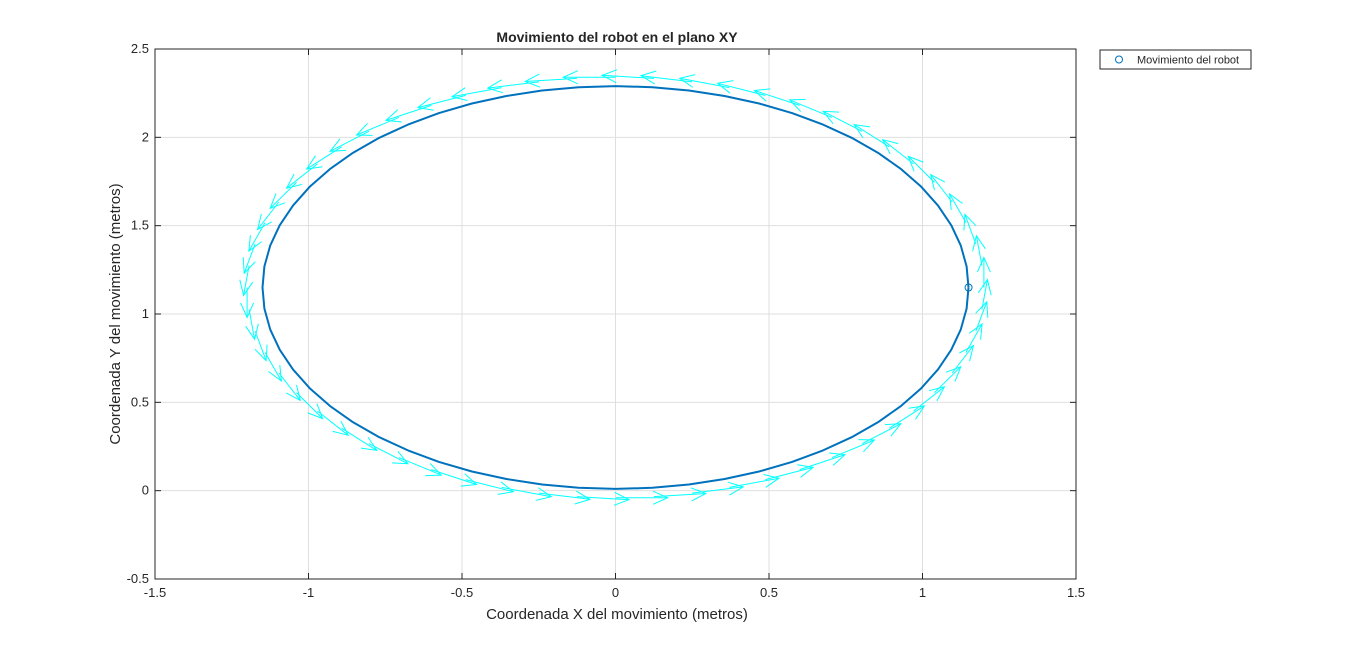 Image resolution: width=1366 pixels, height=656 pixels. What do you see at coordinates (140, 48) in the screenshot?
I see `y-tick-label: 2.5` at bounding box center [140, 48].